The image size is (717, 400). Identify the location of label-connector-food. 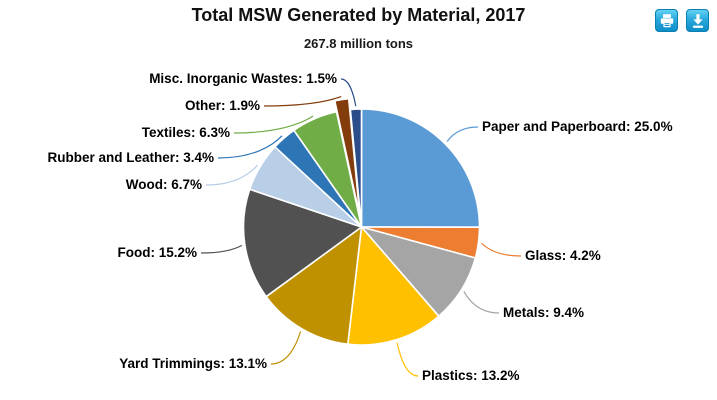
(221, 249).